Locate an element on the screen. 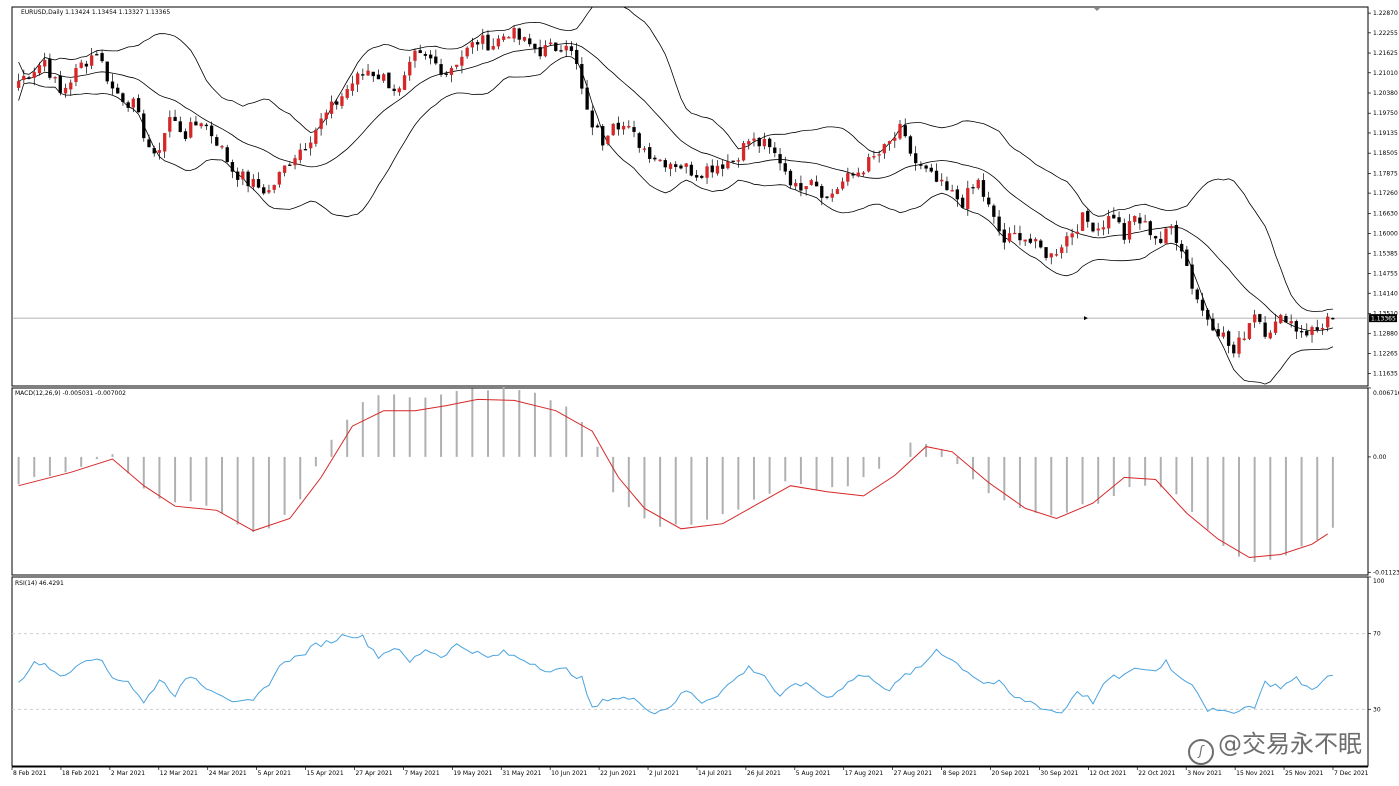  date-tick-label: 2 Jul 2021 is located at coordinates (664, 773).